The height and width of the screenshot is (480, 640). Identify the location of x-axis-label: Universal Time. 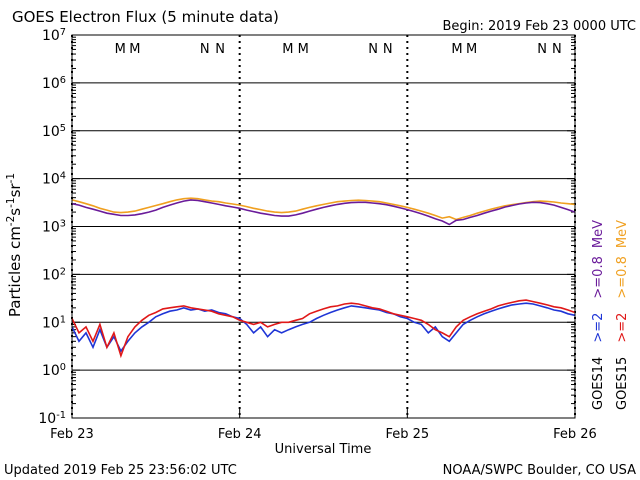
(323, 449).